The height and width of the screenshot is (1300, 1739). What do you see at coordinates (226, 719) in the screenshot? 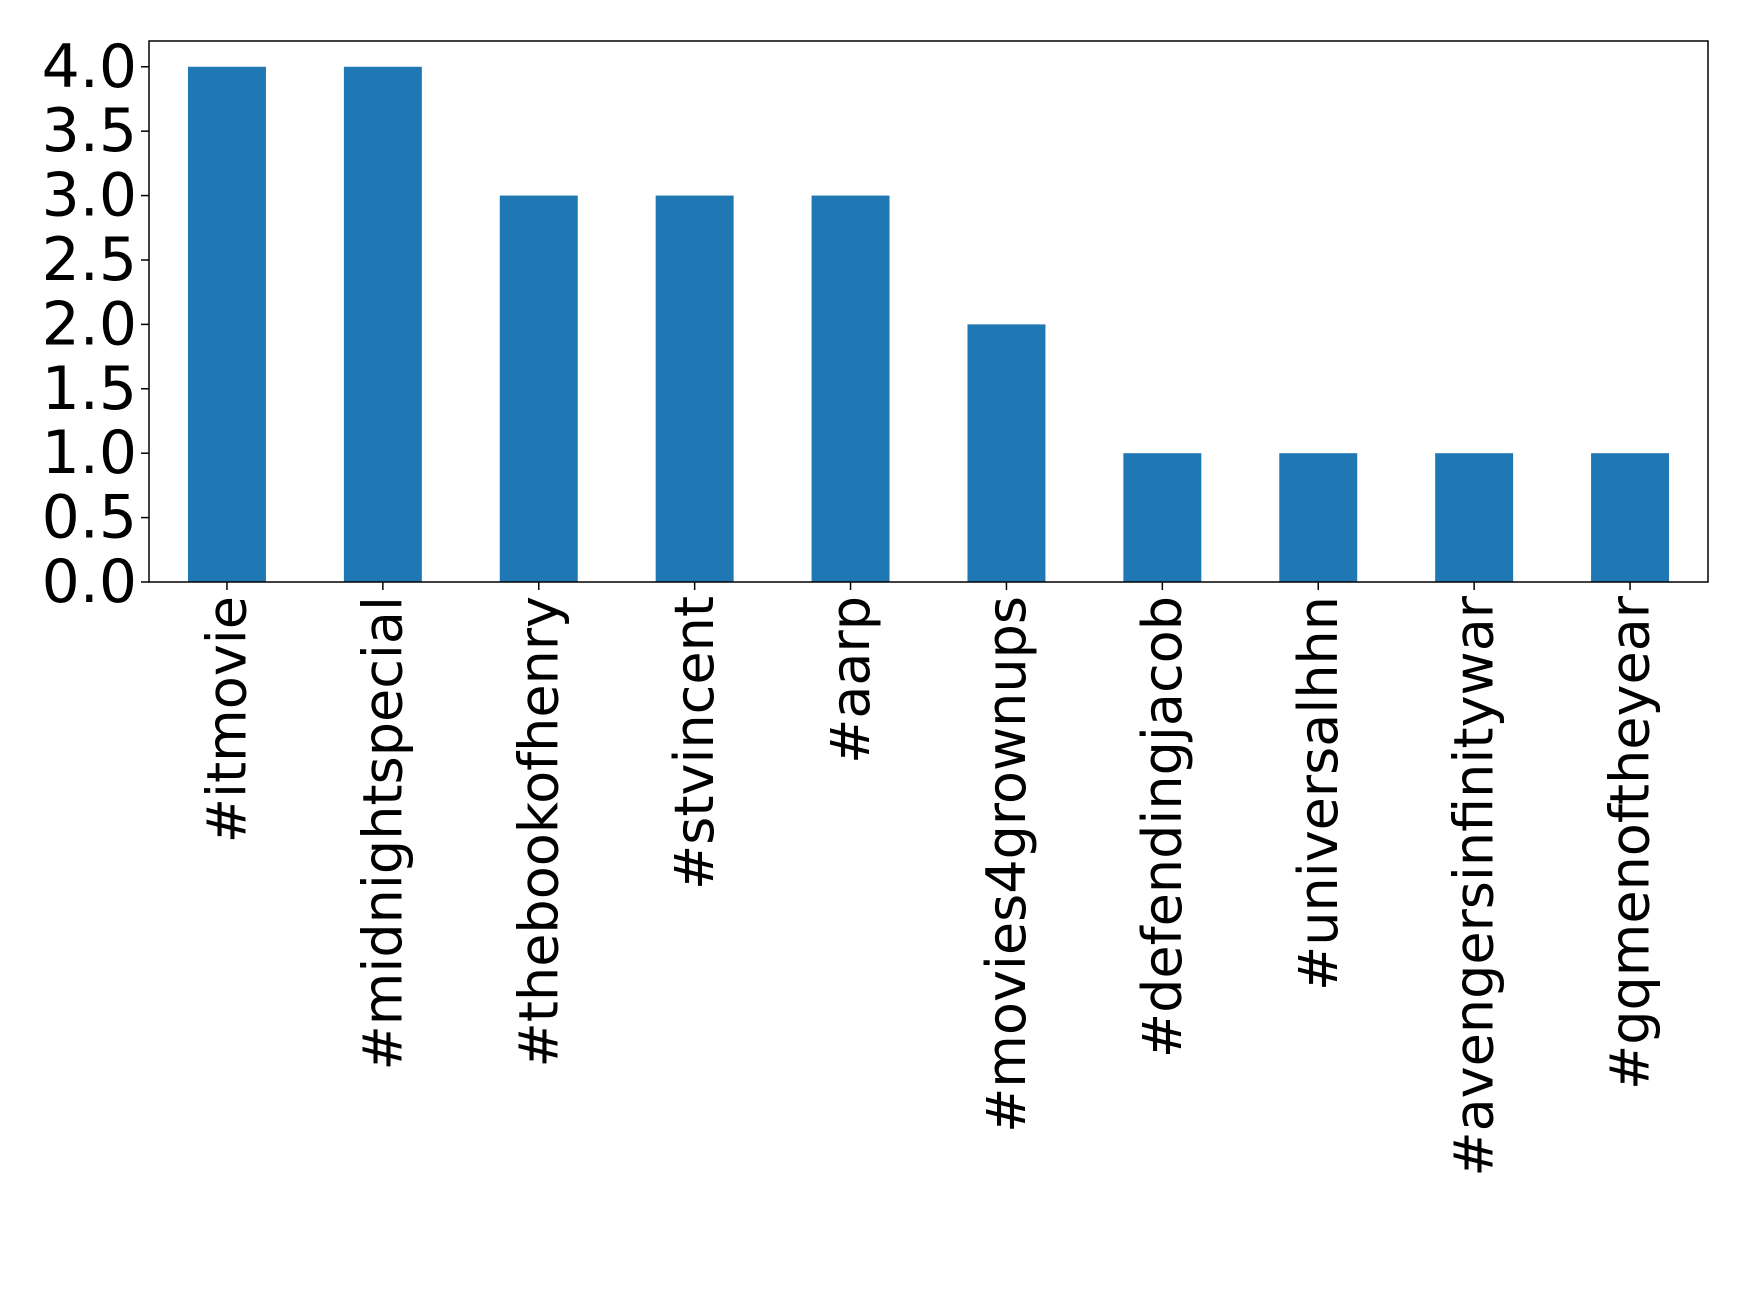
I see `x-tick-label: #itmovie` at bounding box center [226, 719].